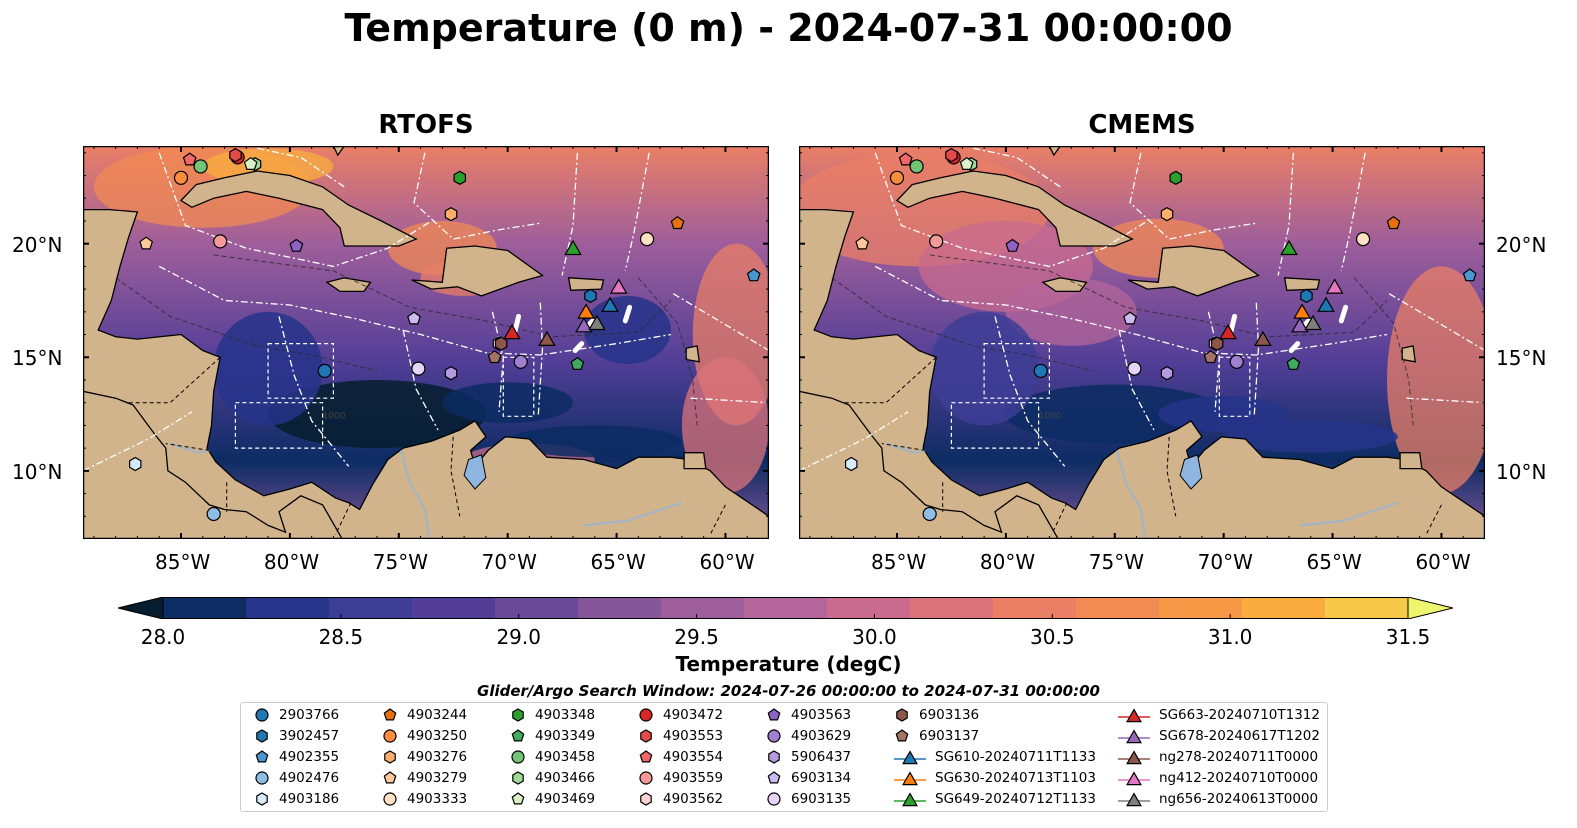 Image resolution: width=1577 pixels, height=828 pixels. What do you see at coordinates (994, 757) in the screenshot?
I see `legend-entry: SG610-20240711T1133` at bounding box center [994, 757].